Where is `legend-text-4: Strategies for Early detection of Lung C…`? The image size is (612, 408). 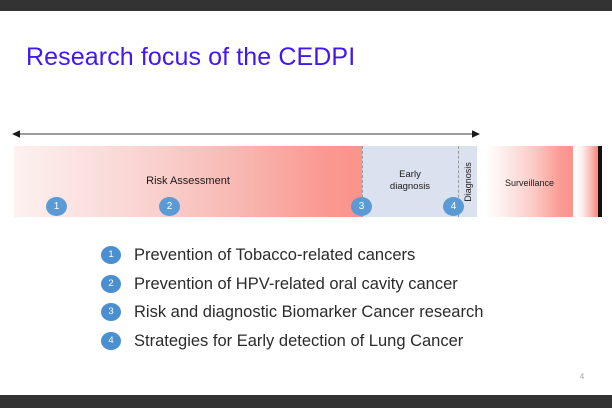
legend-text-4: Strategies for Early detection of Lung C… is located at coordinates (299, 340).